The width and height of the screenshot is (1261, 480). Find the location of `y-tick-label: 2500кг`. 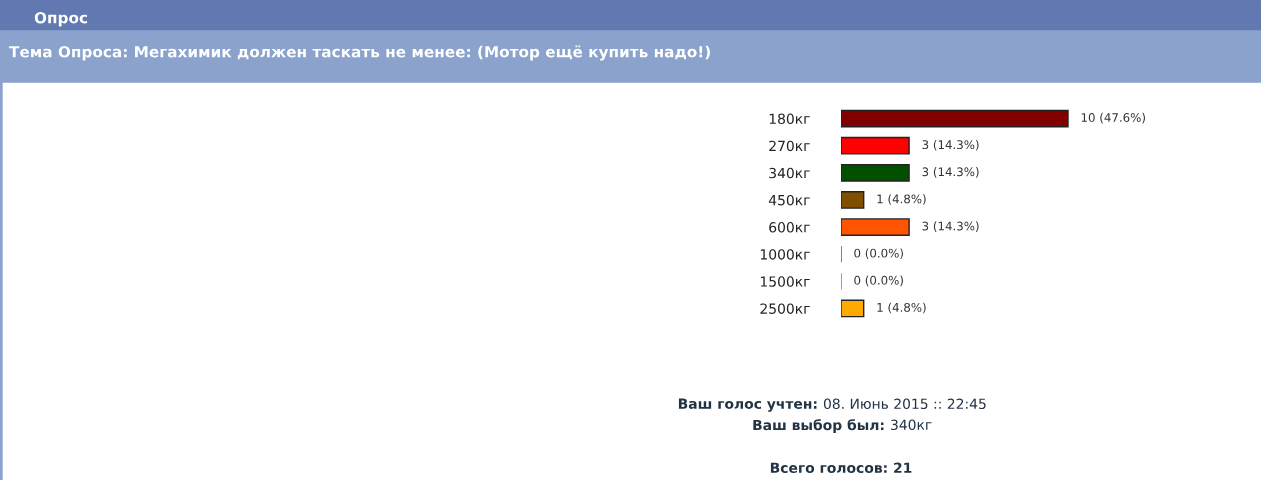

y-tick-label: 2500кг is located at coordinates (785, 308).